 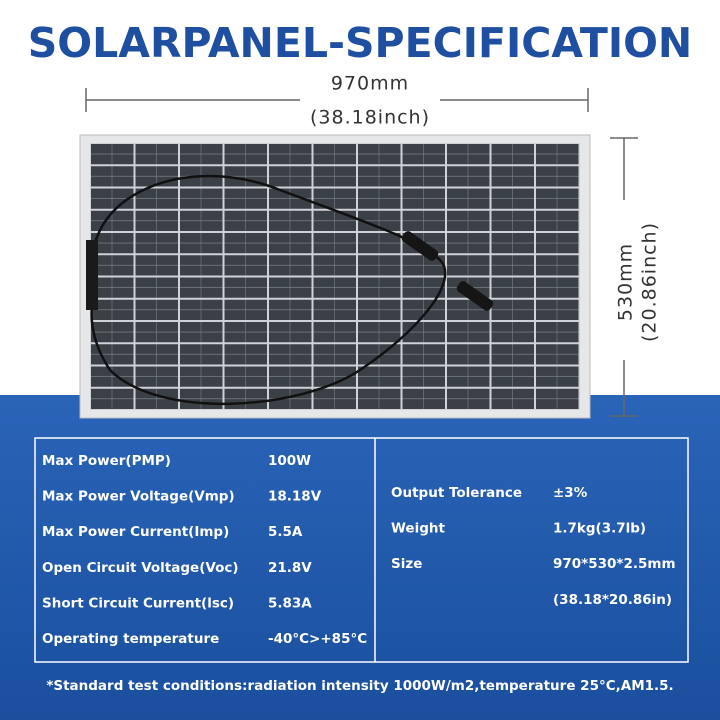 I want to click on spec-value: 100W, so click(x=289, y=461).